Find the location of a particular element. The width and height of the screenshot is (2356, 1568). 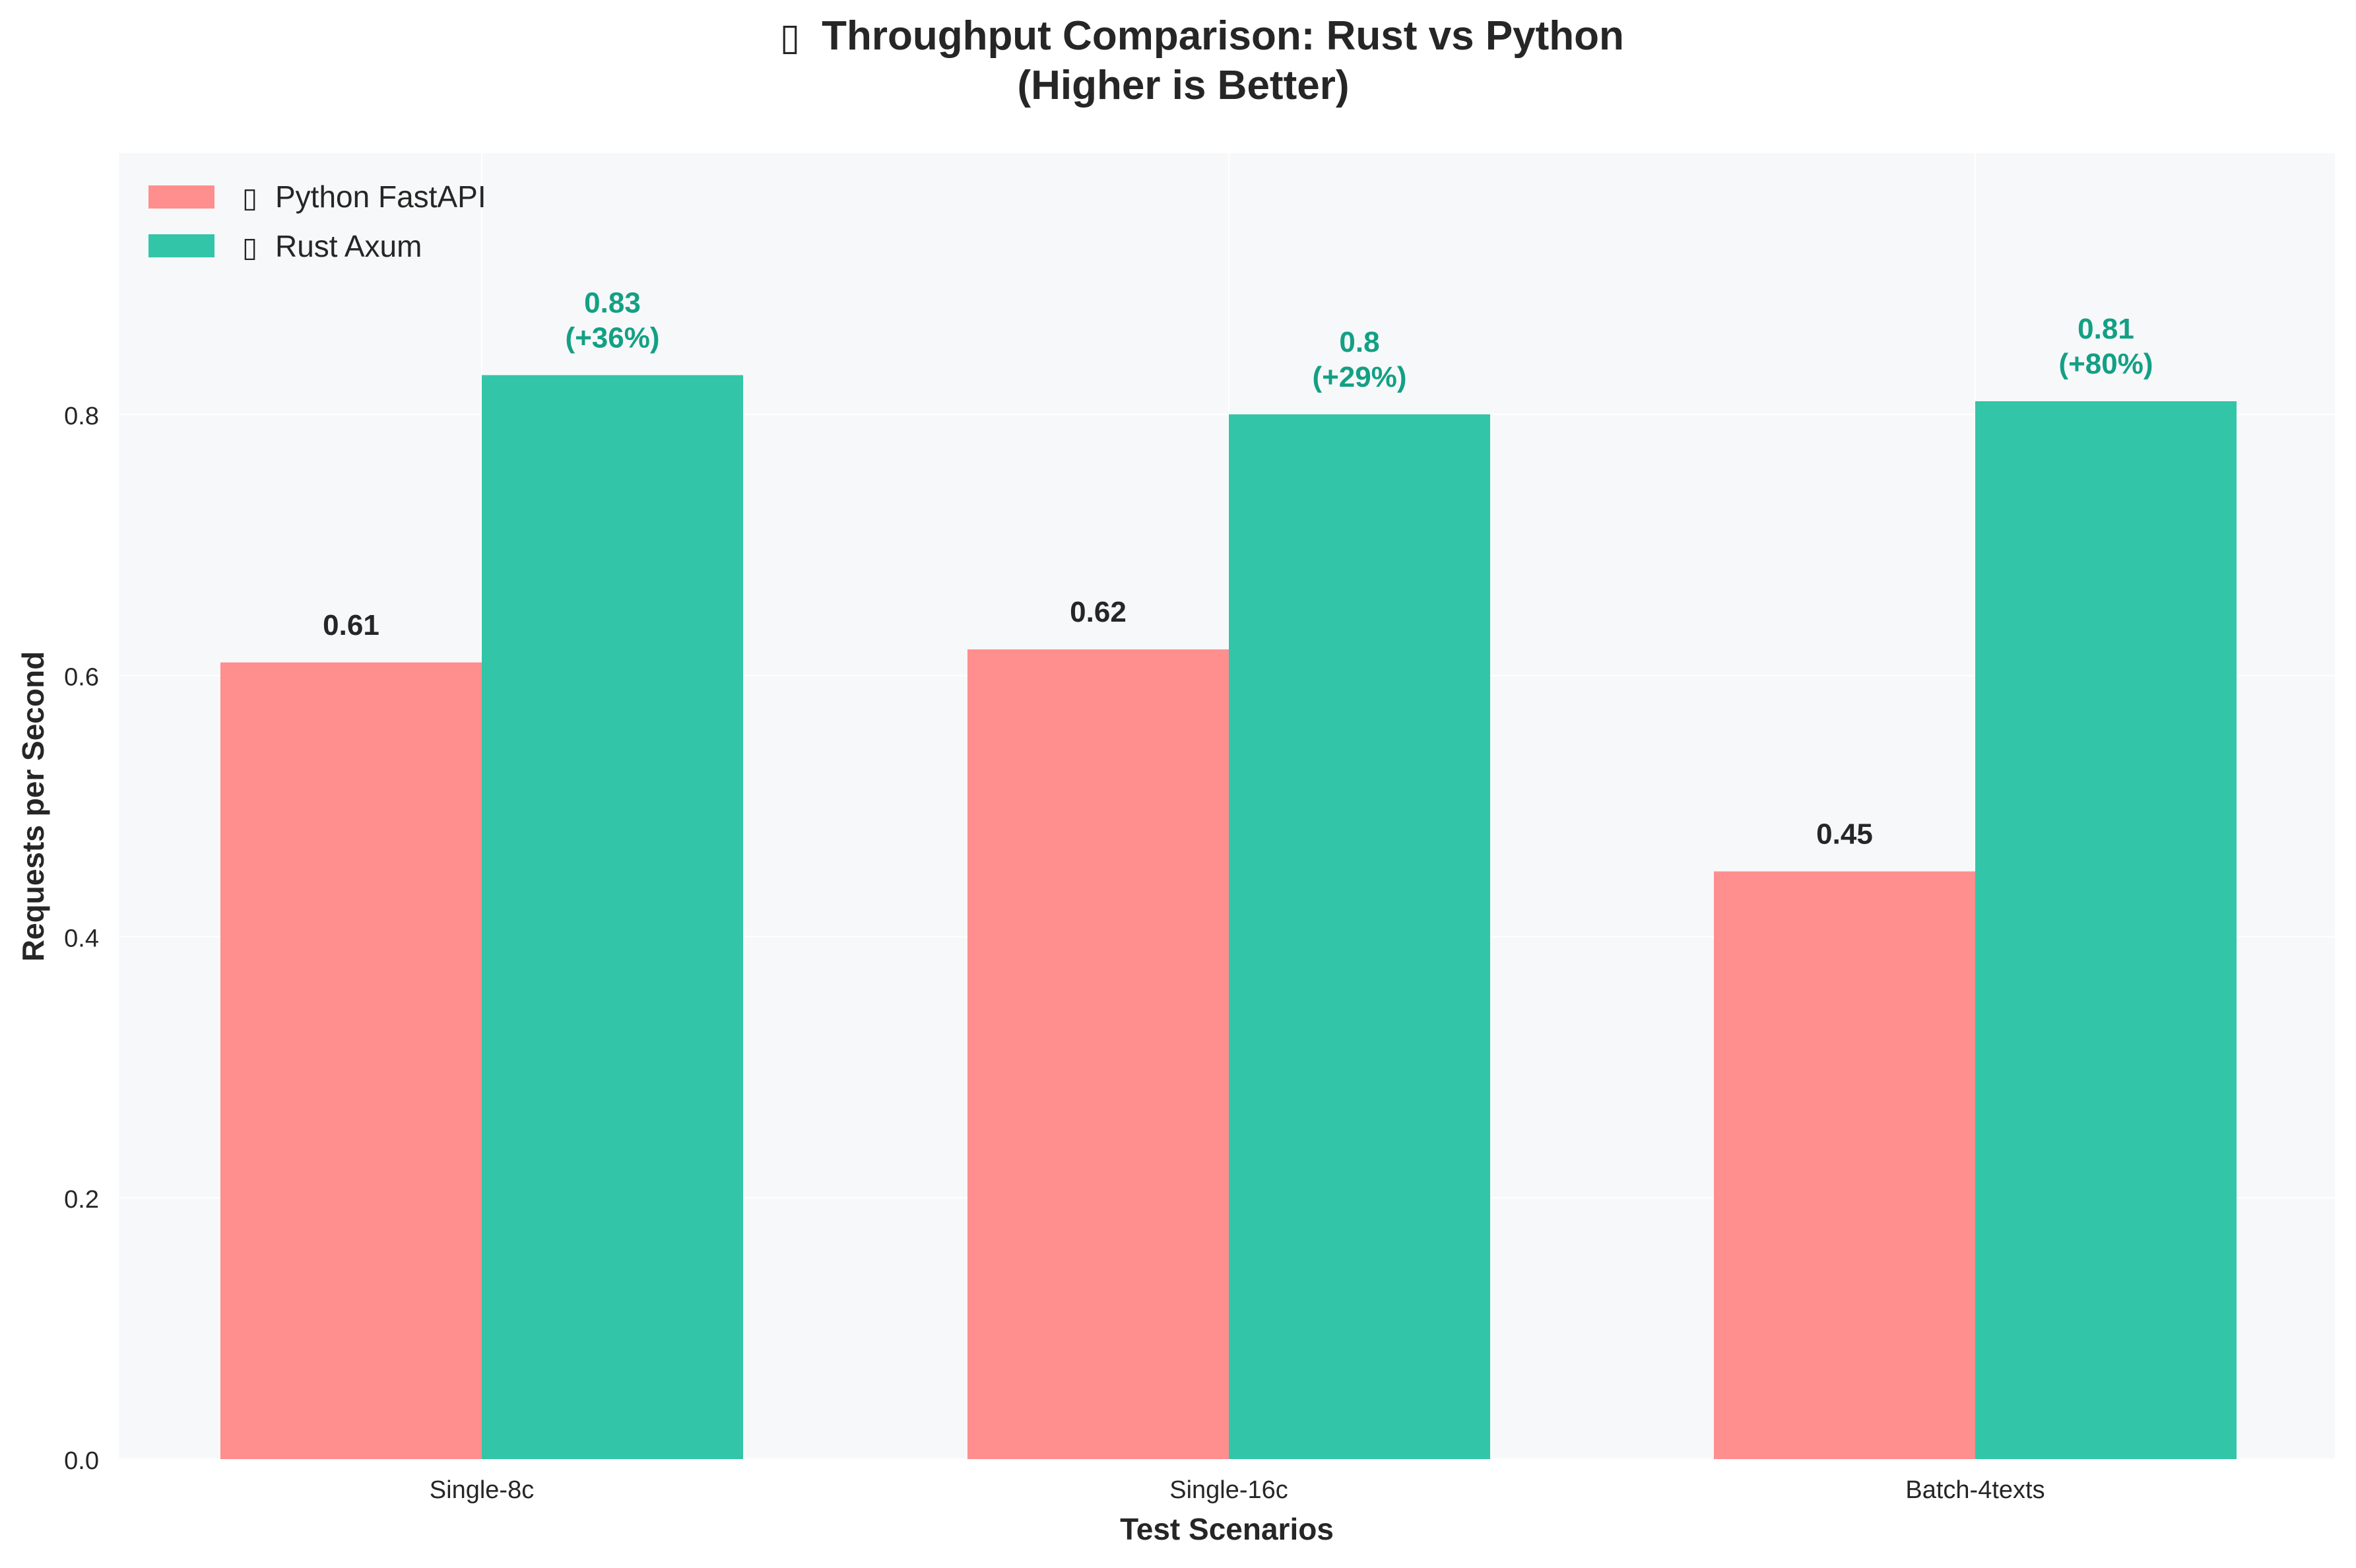

legend: ▯ Python FastAPI ▯ Rust Axum is located at coordinates (317, 221).